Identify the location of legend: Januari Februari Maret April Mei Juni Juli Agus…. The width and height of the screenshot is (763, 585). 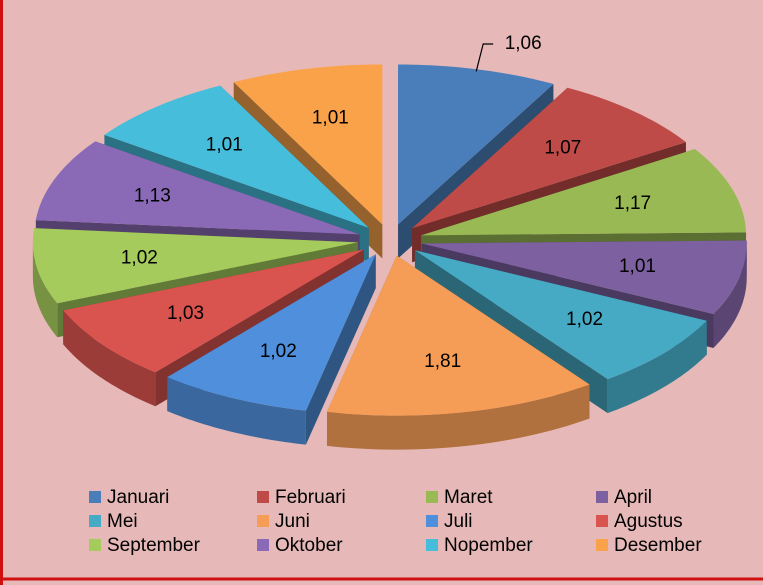
(395, 521).